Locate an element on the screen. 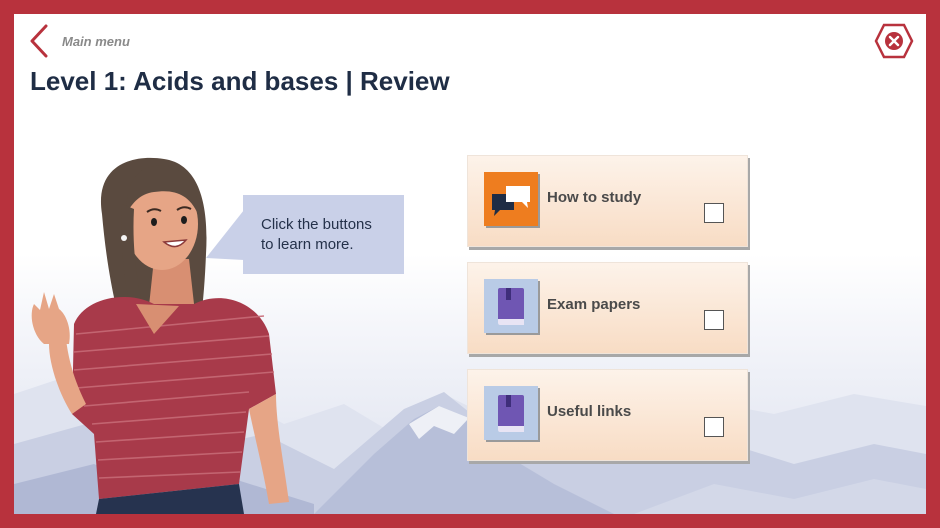 The height and width of the screenshot is (528, 940). exam-papers-card: Exam papers is located at coordinates (607, 308).